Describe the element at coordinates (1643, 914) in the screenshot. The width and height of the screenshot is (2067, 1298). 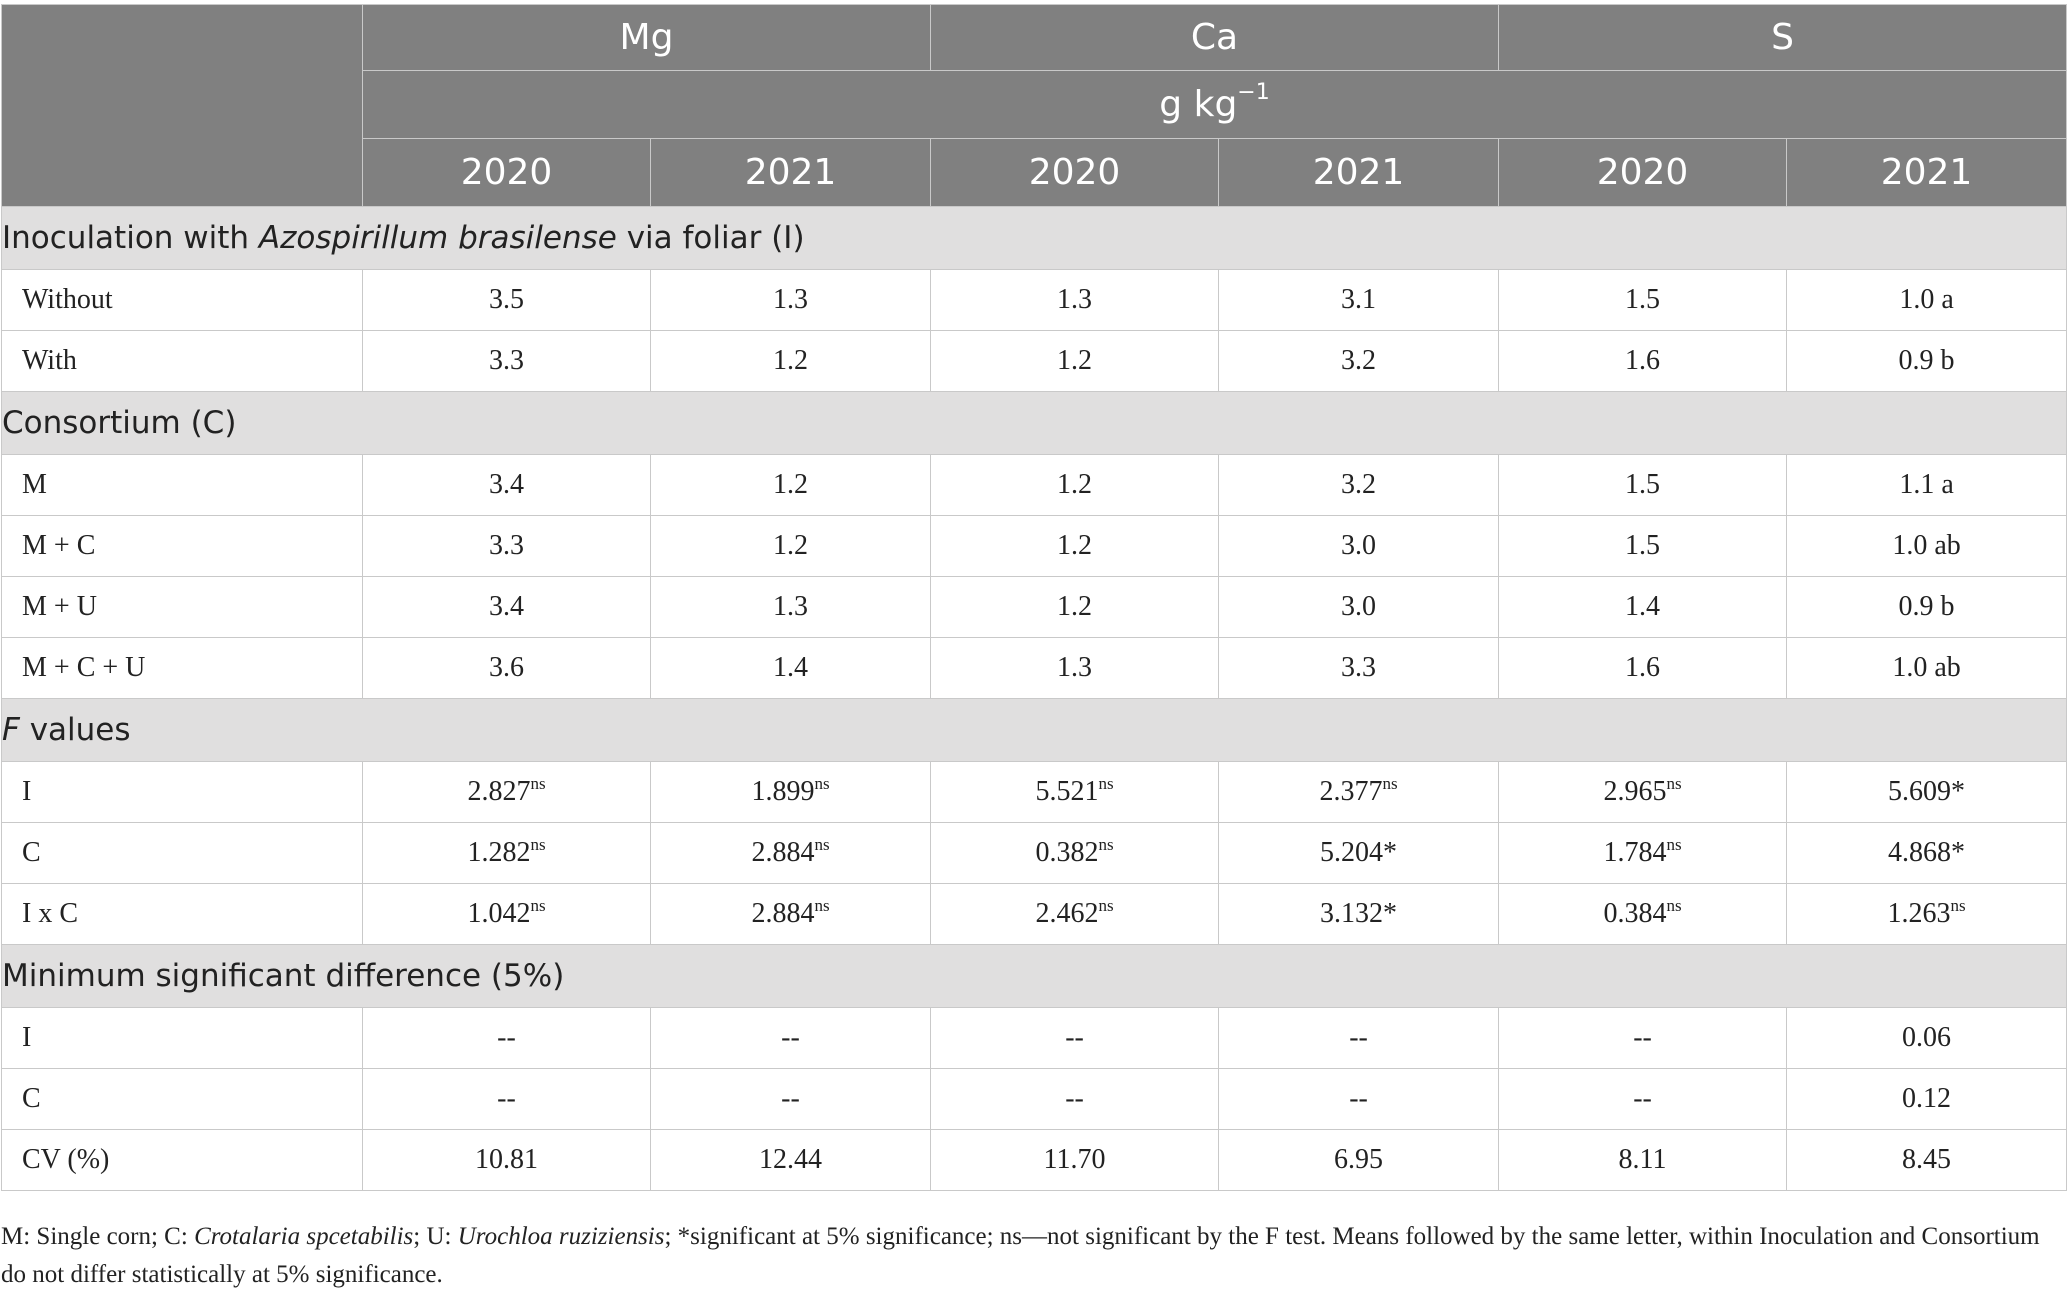
I see `table-cell: 0.384ns` at that location.